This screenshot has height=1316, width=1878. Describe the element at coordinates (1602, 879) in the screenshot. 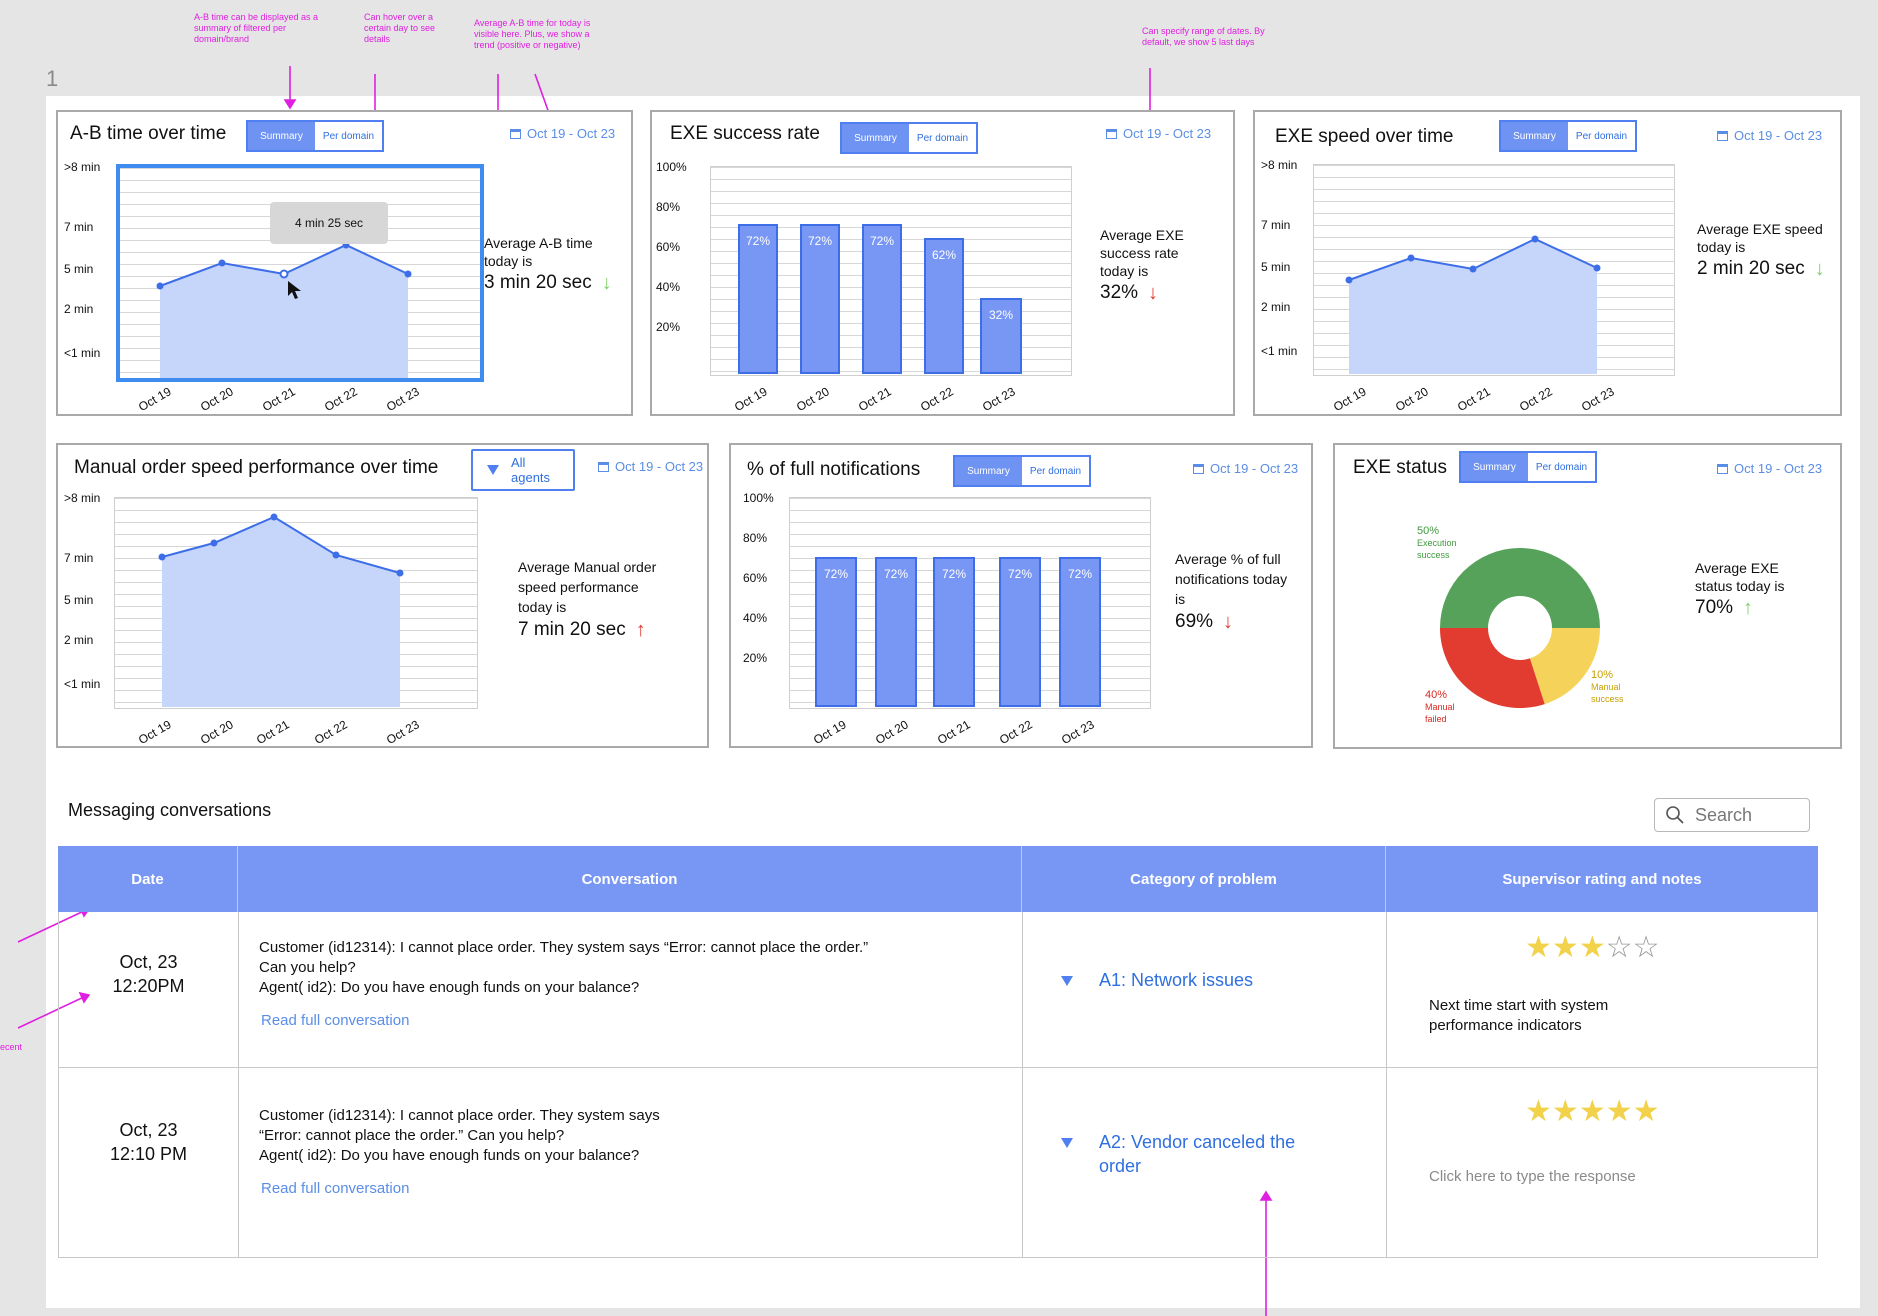

I see `column-header-rating: Supervisor rating and notes` at that location.